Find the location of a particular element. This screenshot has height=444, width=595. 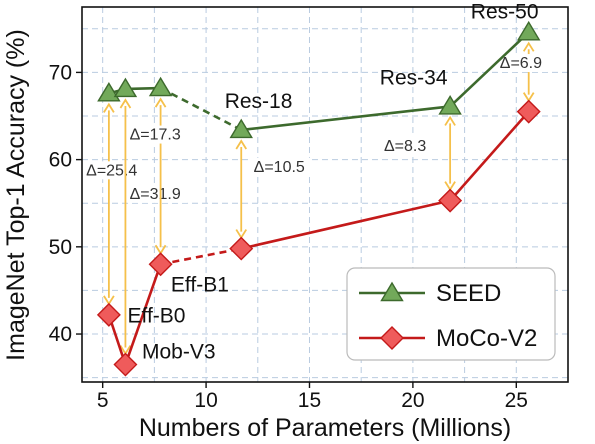

x-tick-label: 20 is located at coordinates (412, 400).